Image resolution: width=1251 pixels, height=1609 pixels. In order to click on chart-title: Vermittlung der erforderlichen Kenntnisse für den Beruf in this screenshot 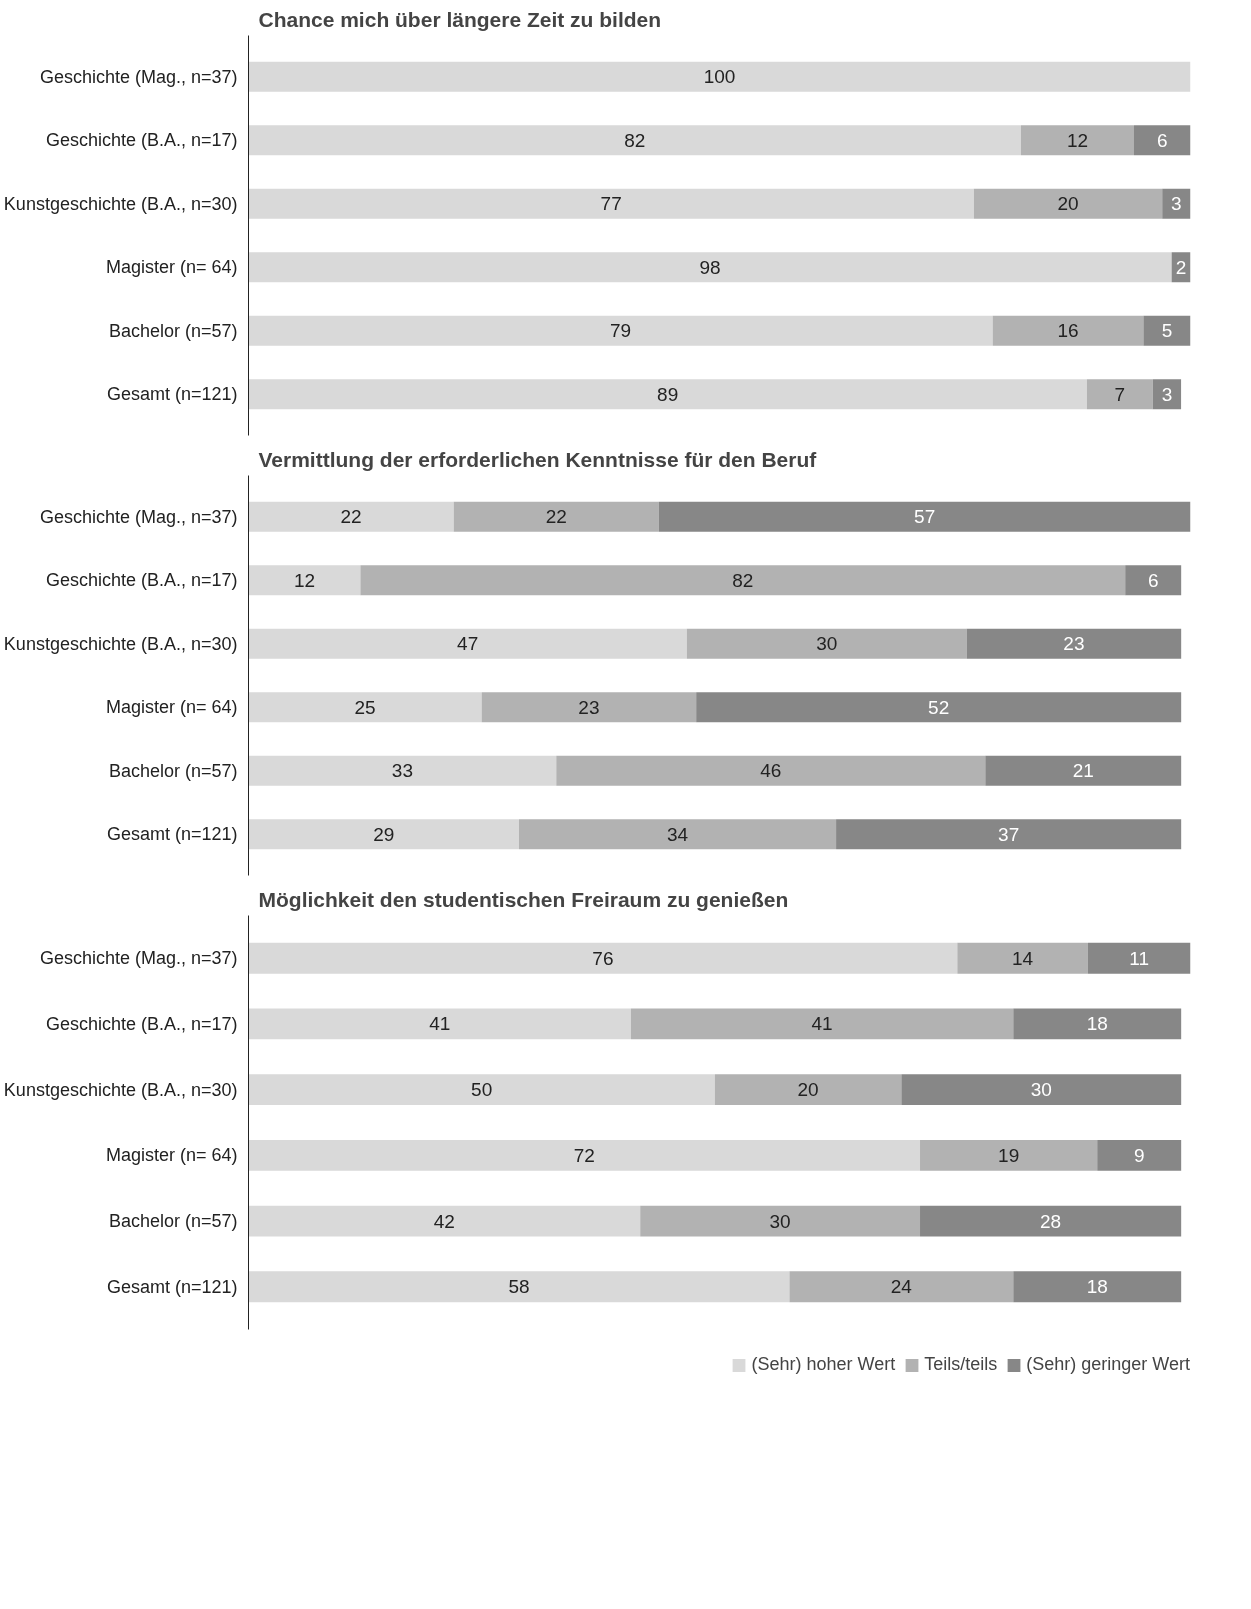, I will do `click(538, 459)`.